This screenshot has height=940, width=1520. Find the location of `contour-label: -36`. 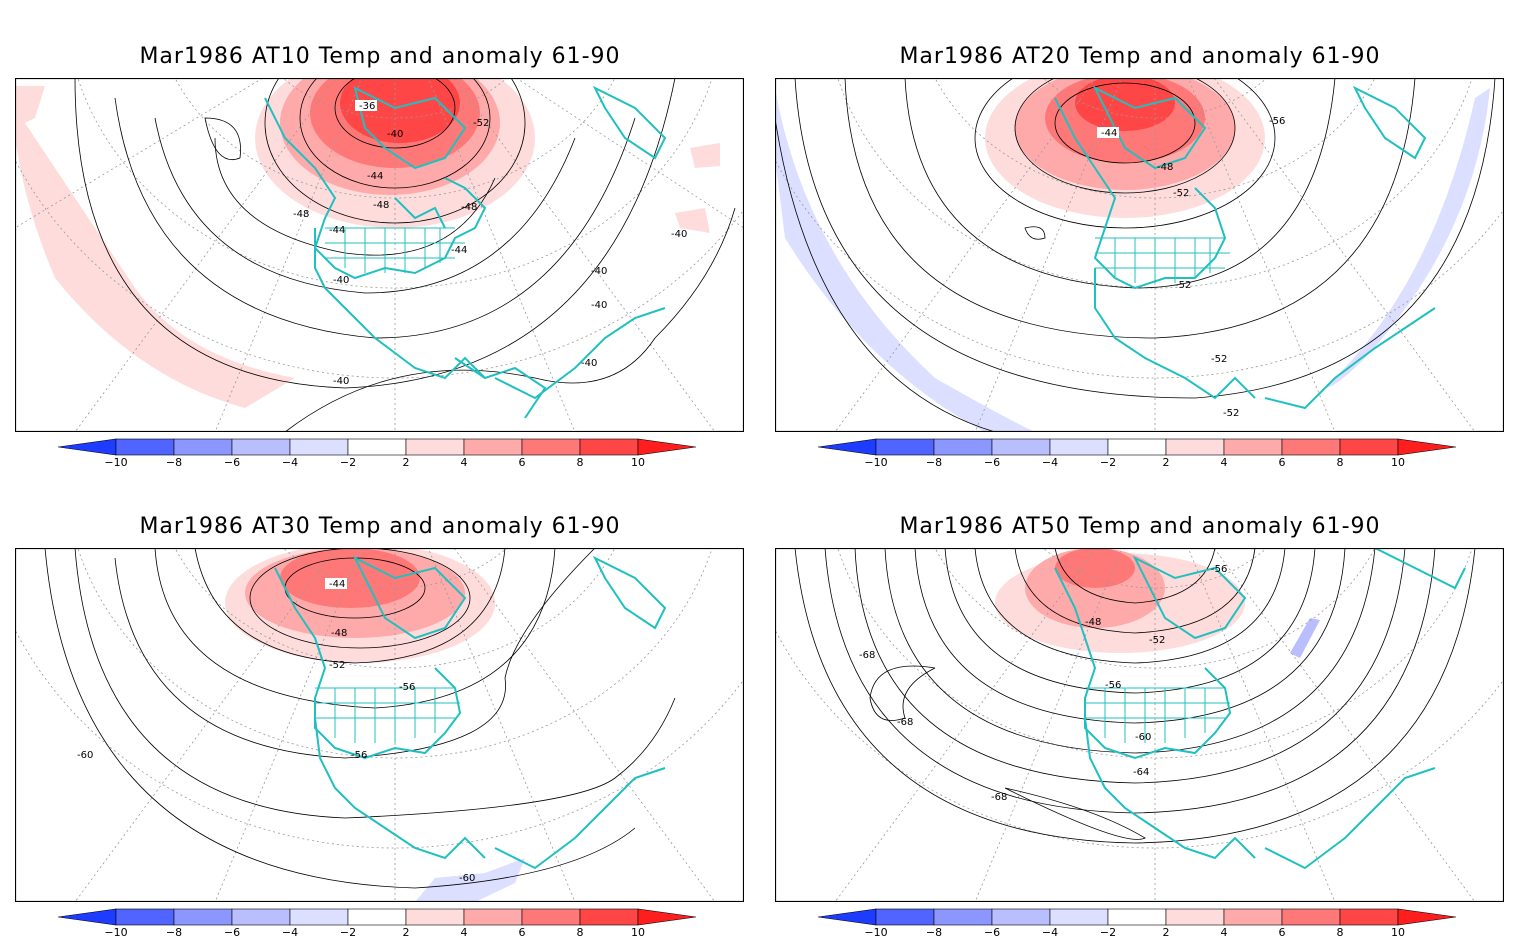

contour-label: -36 is located at coordinates (367, 106).